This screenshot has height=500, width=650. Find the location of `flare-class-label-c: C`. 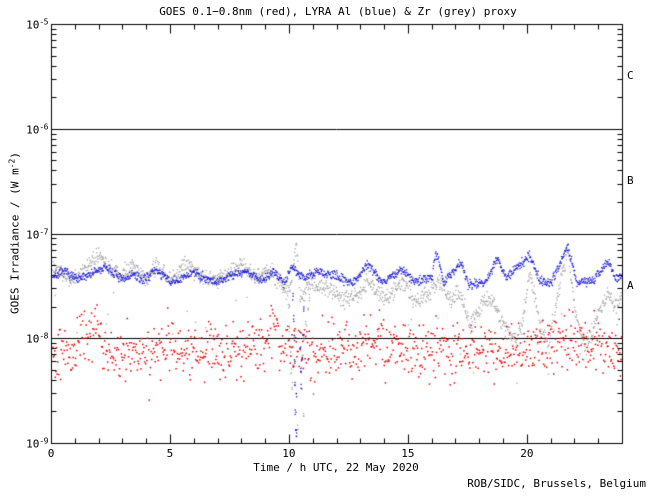

flare-class-label-c: C is located at coordinates (630, 76).